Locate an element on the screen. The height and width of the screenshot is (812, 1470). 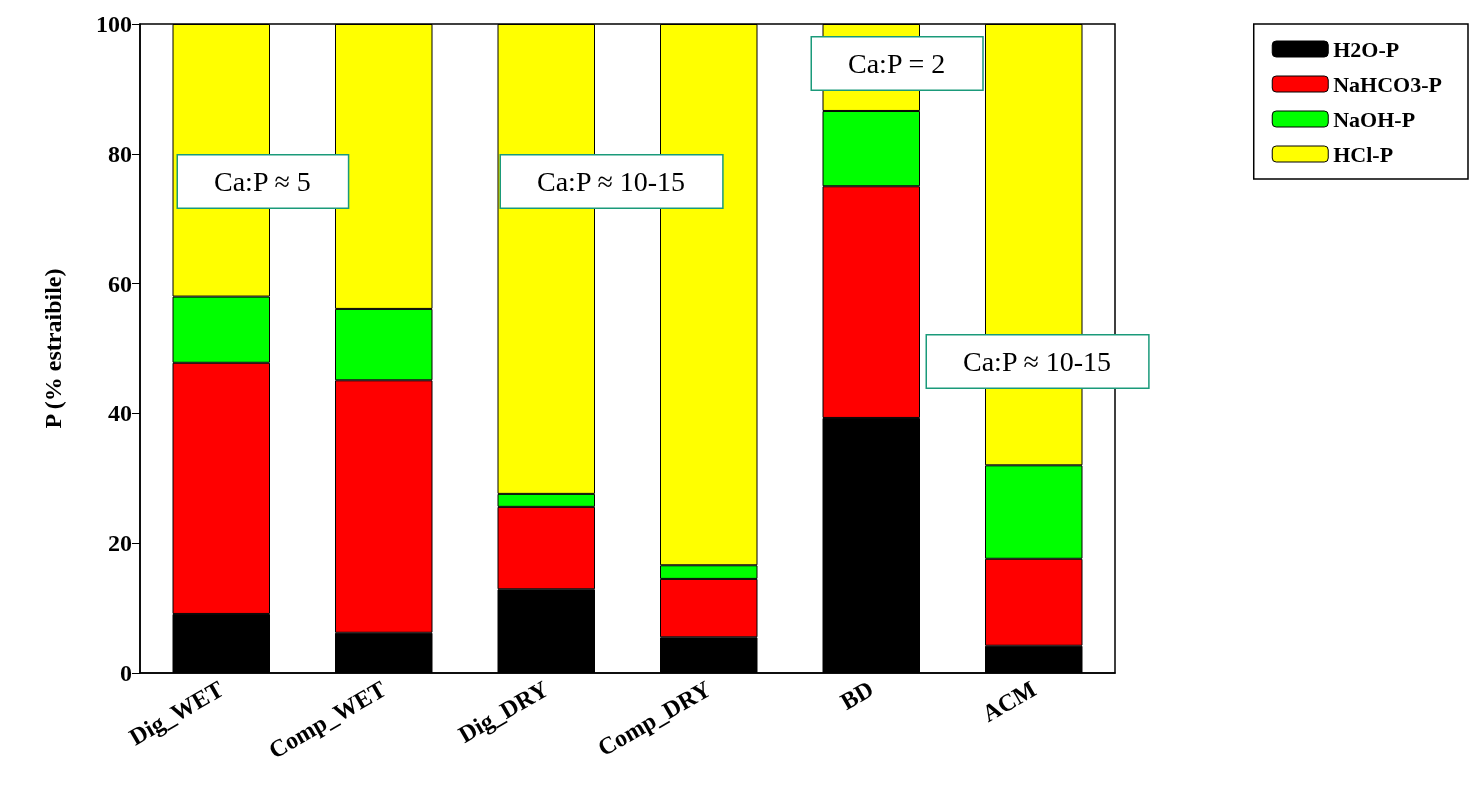
legend-label: H2O-P is located at coordinates (1366, 49).